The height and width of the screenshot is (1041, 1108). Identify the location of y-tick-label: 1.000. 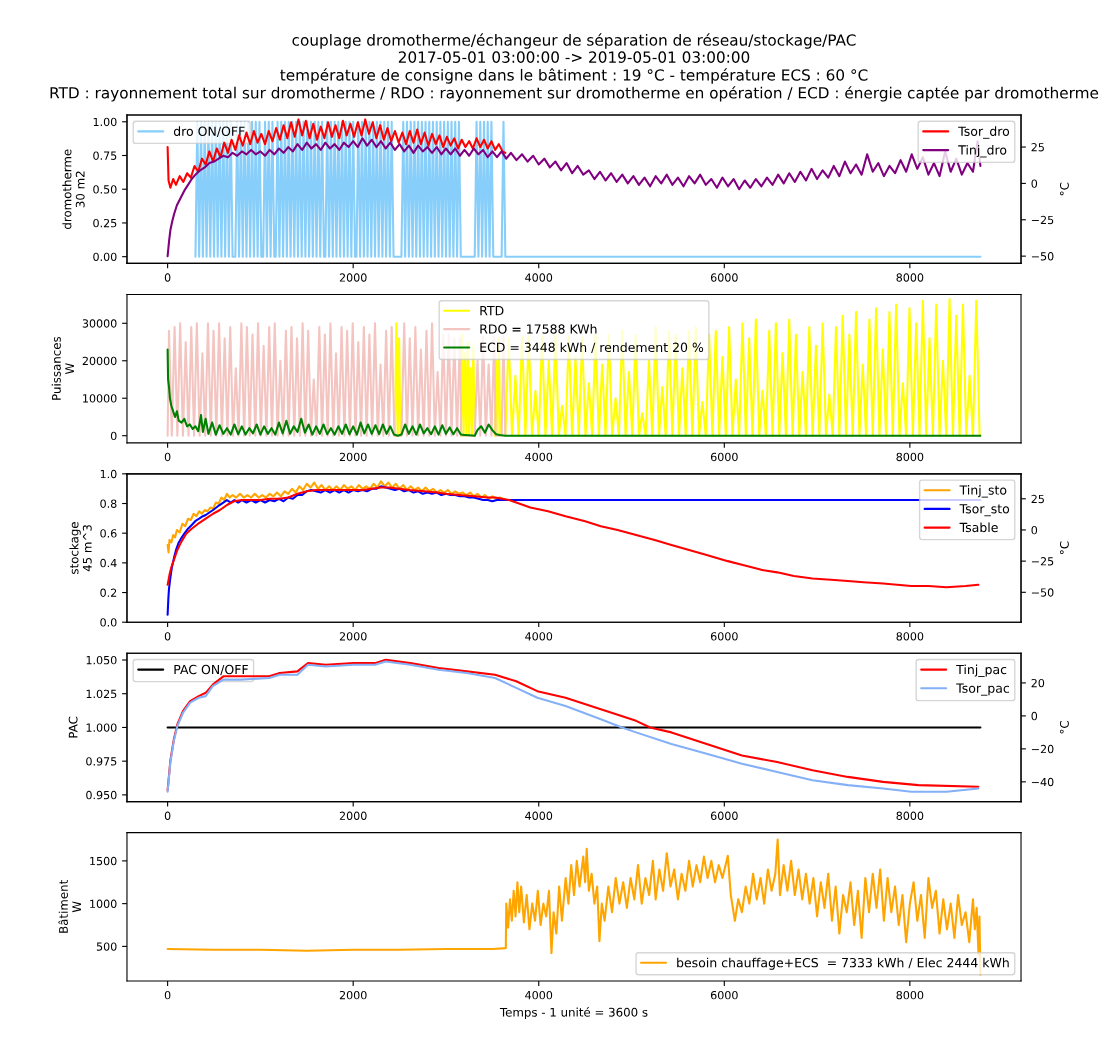
(101, 727).